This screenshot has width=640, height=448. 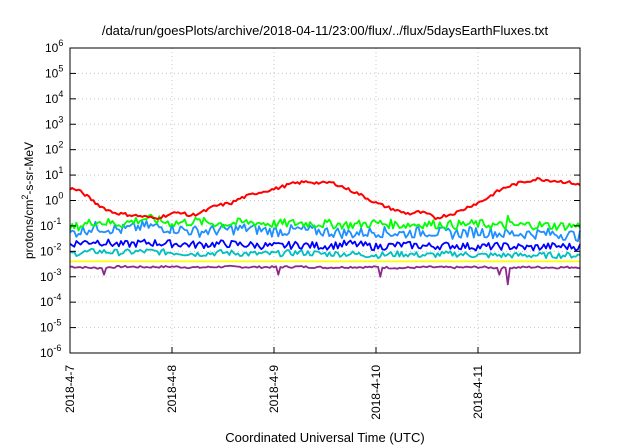 What do you see at coordinates (60, 196) in the screenshot?
I see `y-tick-exp: 0` at bounding box center [60, 196].